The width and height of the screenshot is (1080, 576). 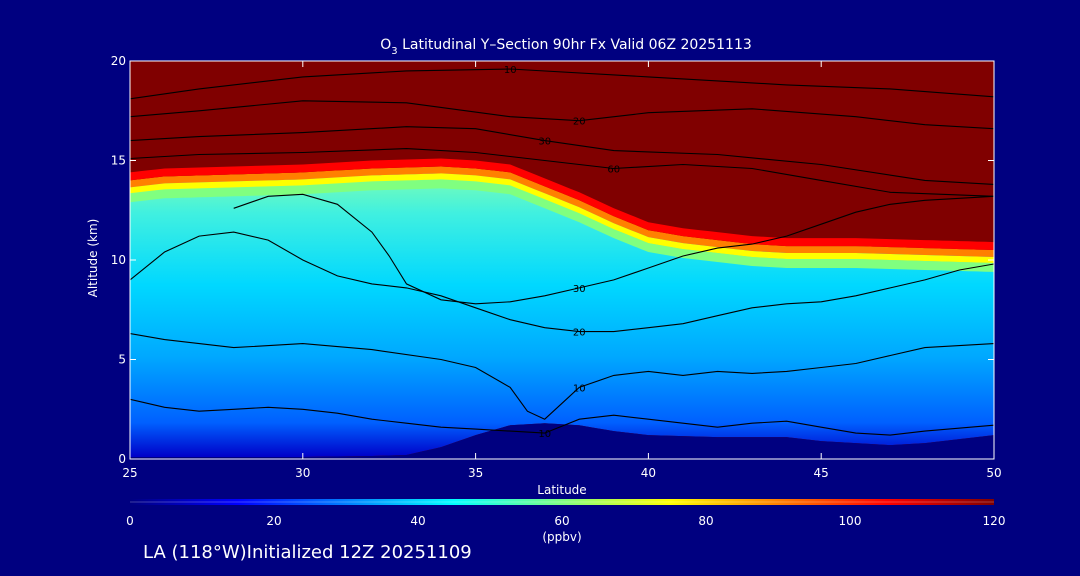 I want to click on y-tick-label: 10, so click(x=118, y=260).